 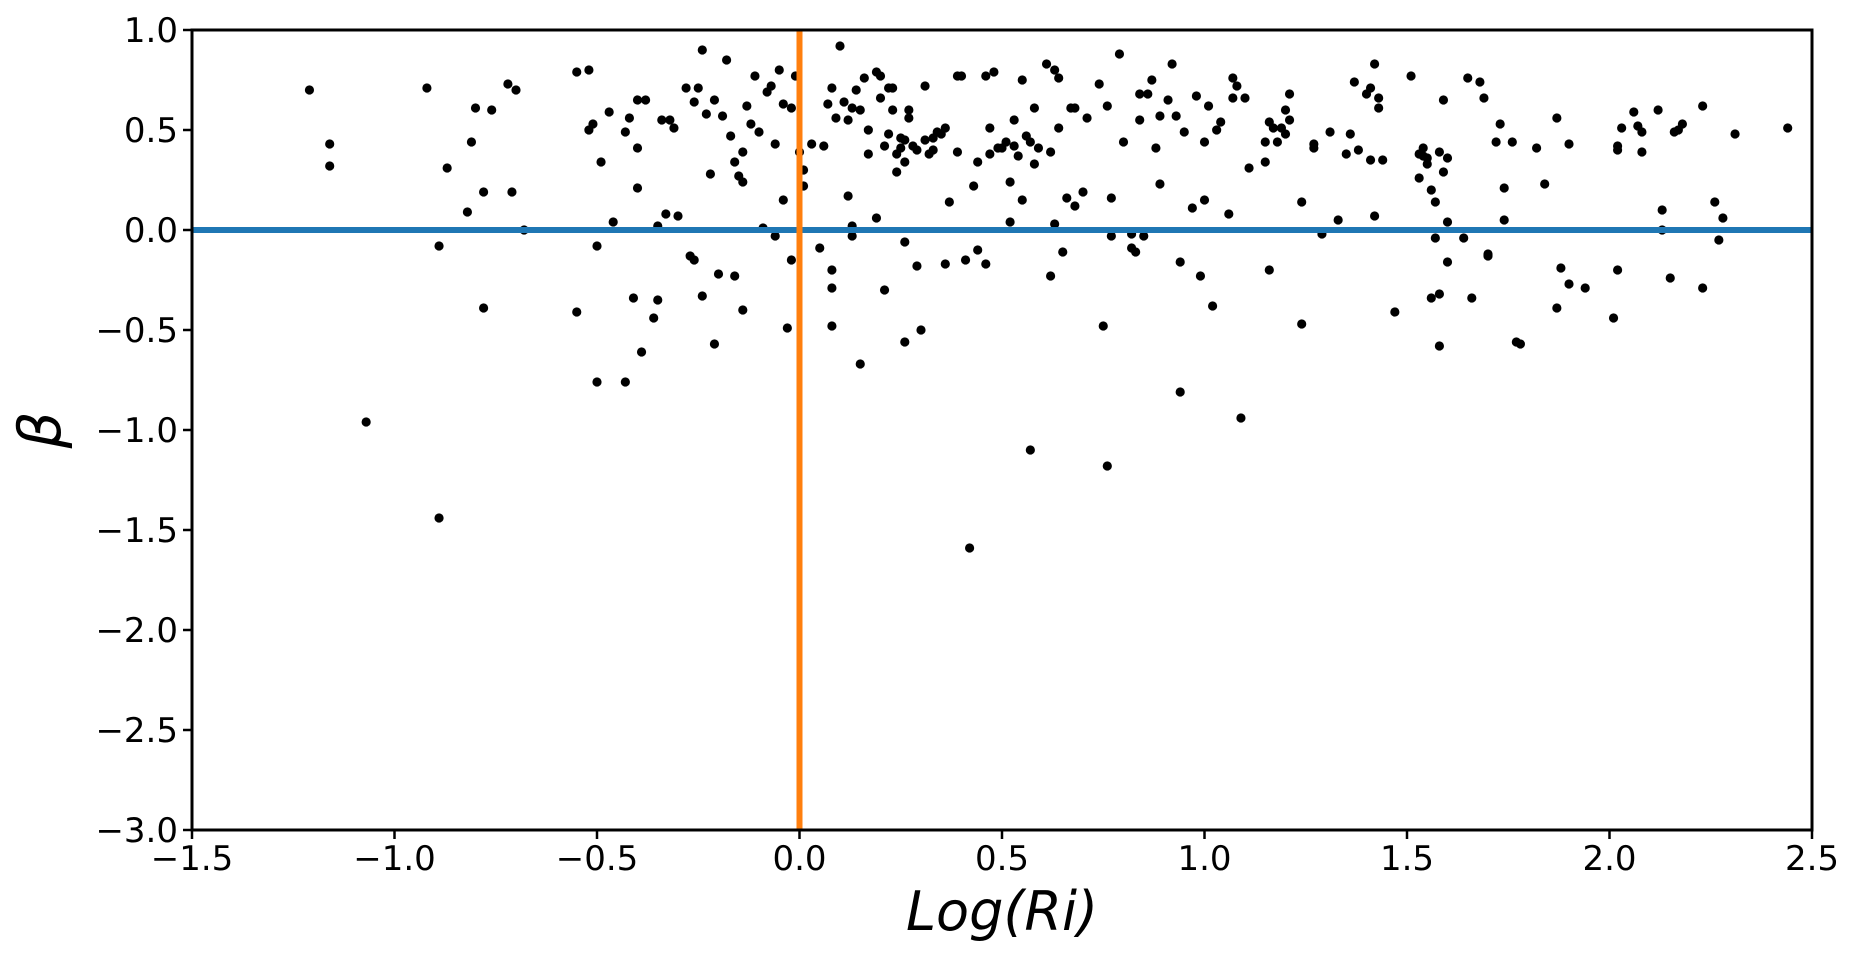 What do you see at coordinates (192, 859) in the screenshot?
I see `x-tick-label: −1.5` at bounding box center [192, 859].